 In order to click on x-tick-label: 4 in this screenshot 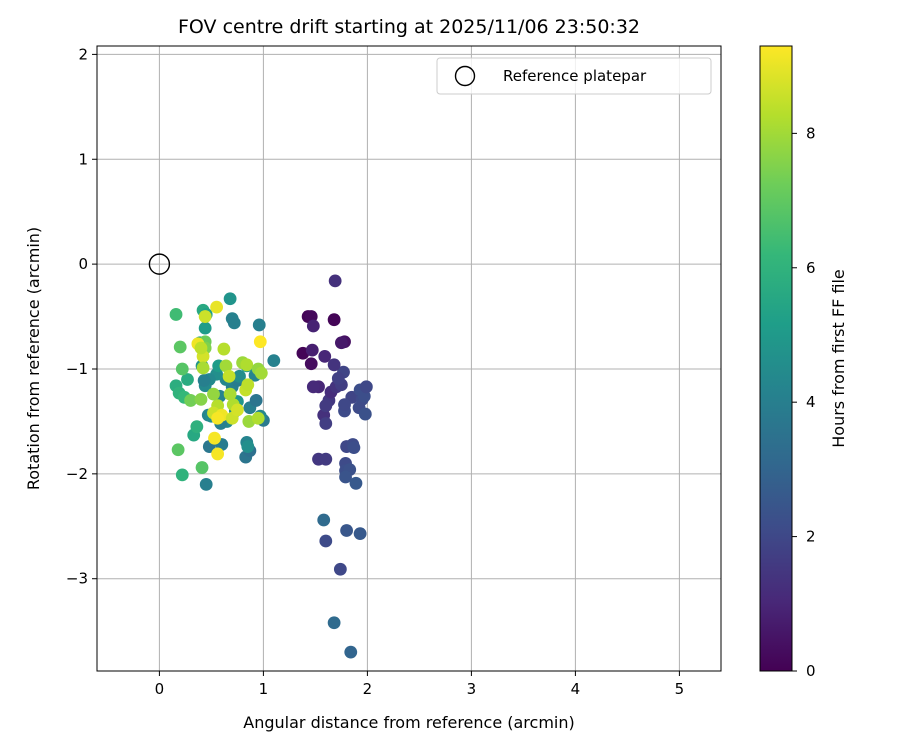, I will do `click(576, 689)`.